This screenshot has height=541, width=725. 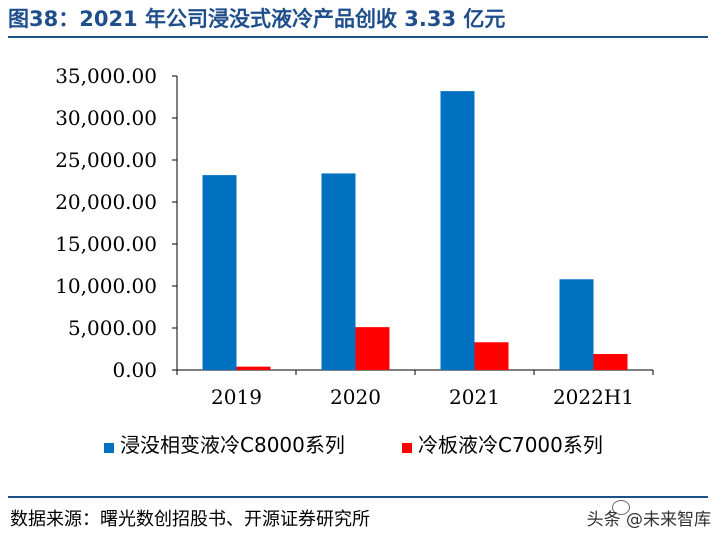 I want to click on title-divider, so click(x=358, y=37).